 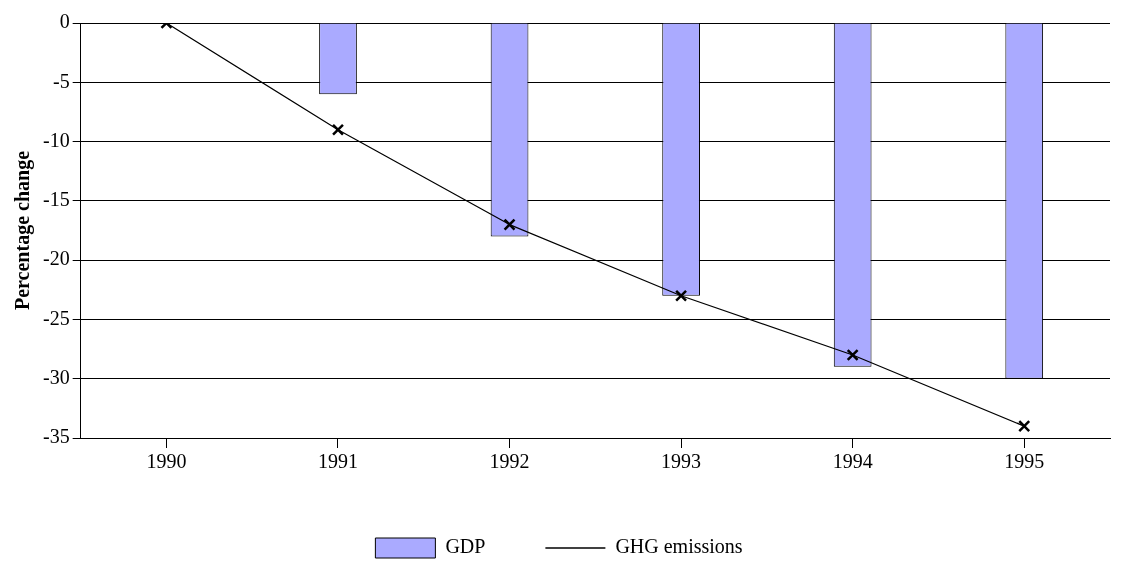 What do you see at coordinates (681, 461) in the screenshot?
I see `x-tick-label: 1993` at bounding box center [681, 461].